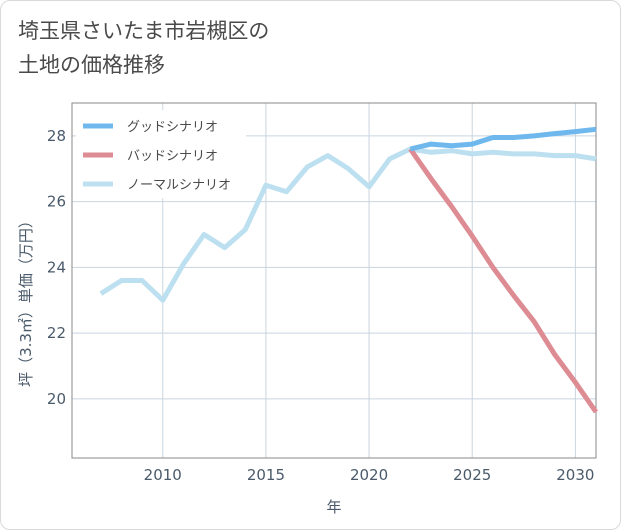 The height and width of the screenshot is (530, 621). What do you see at coordinates (26, 300) in the screenshot?
I see `y-axis-title: 坪（3.3㎡）単価（万円）` at bounding box center [26, 300].